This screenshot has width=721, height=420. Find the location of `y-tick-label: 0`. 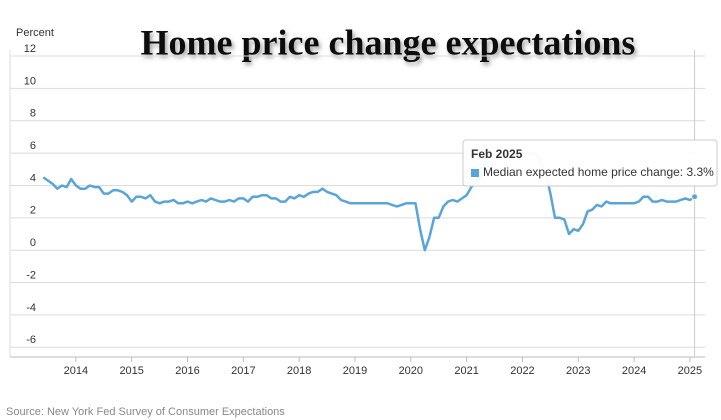

y-tick-label: 0 is located at coordinates (33, 243).